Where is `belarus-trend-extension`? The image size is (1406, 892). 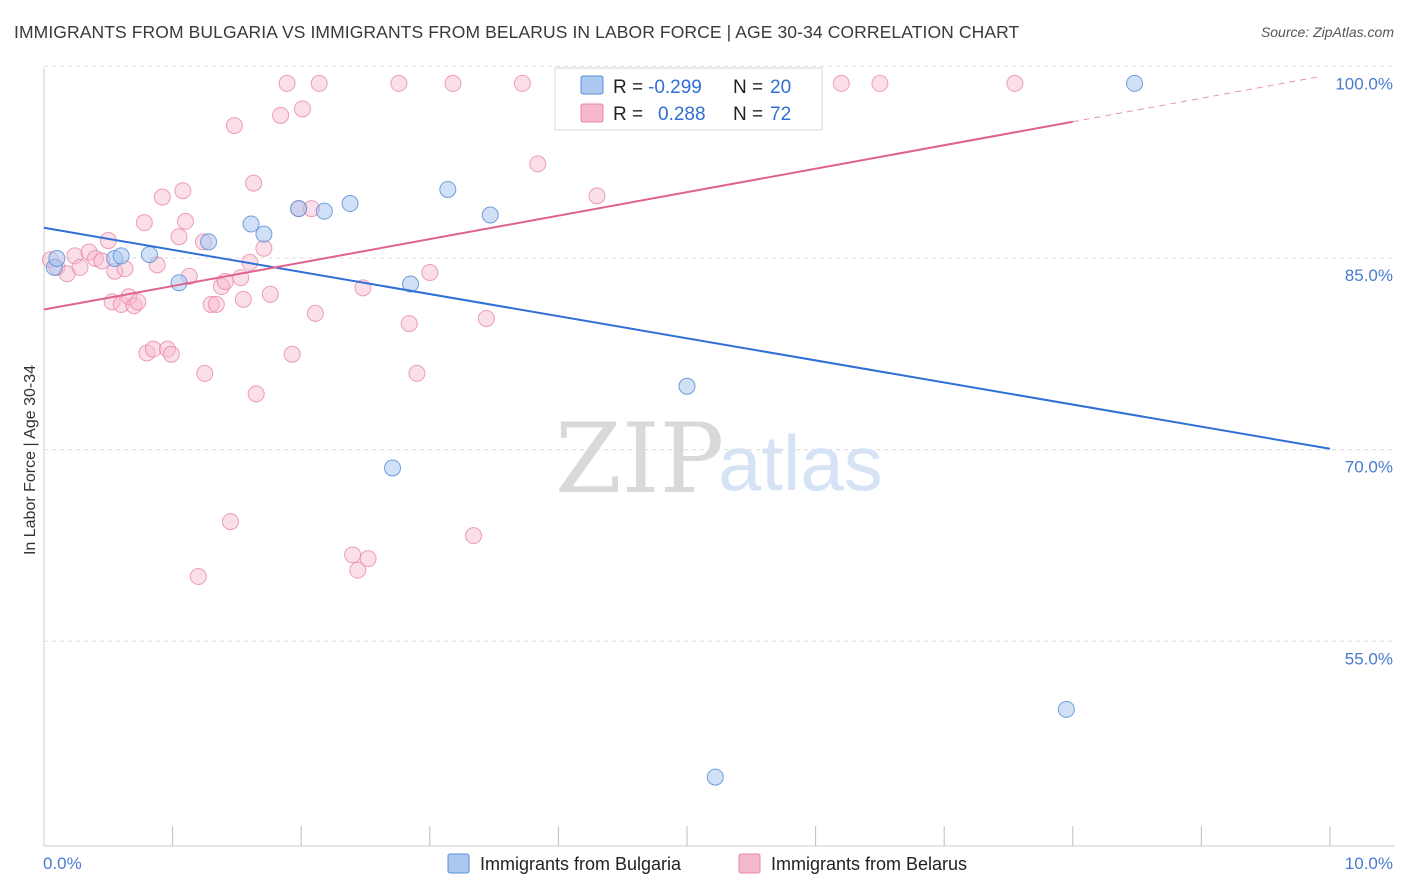 belarus-trend-extension is located at coordinates (1195, 99).